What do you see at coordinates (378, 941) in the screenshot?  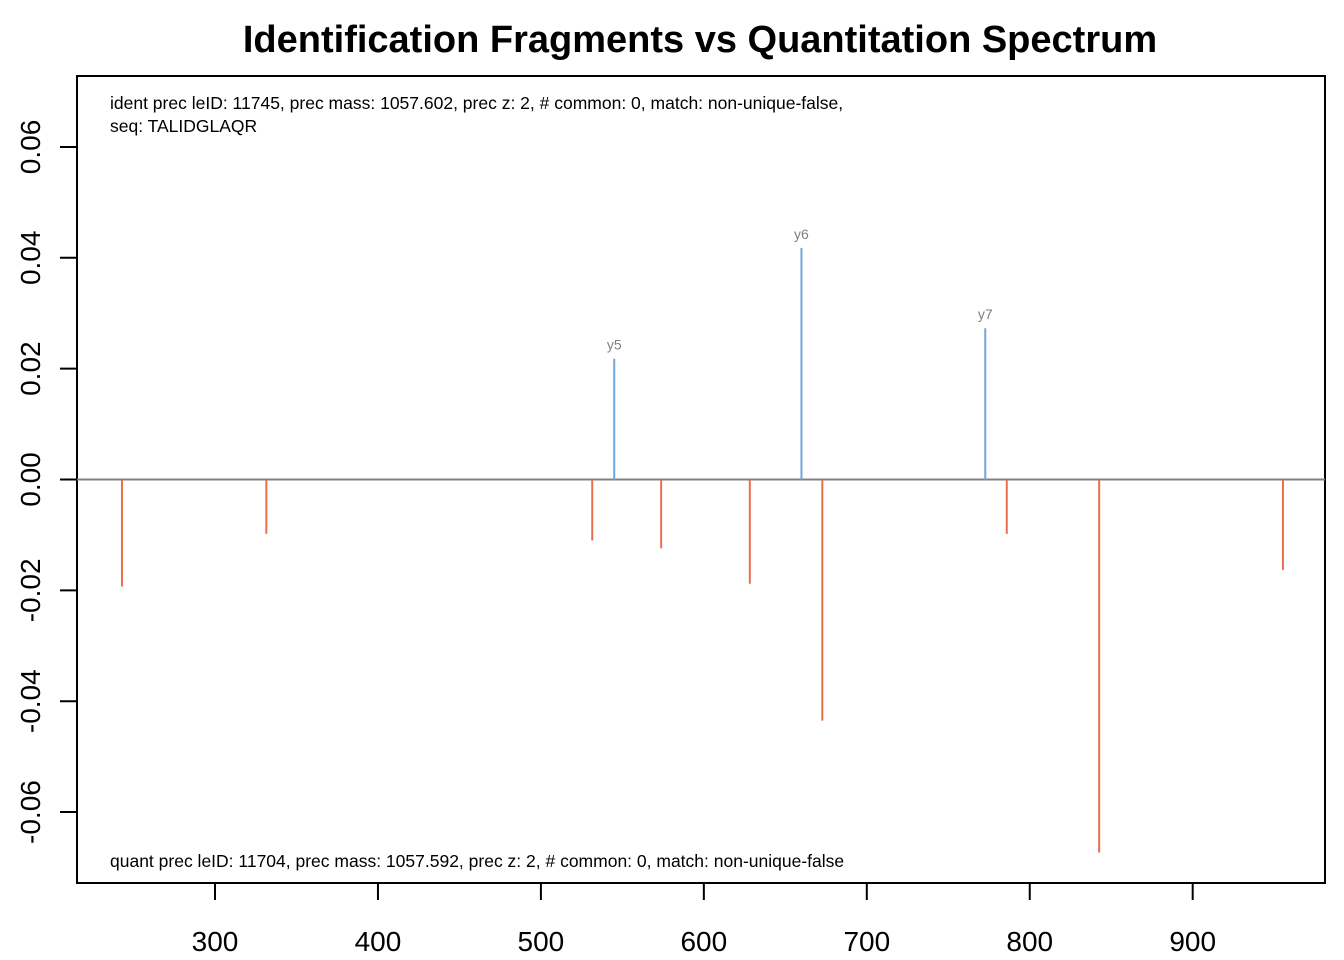 I see `x-tick-label: 400` at bounding box center [378, 941].